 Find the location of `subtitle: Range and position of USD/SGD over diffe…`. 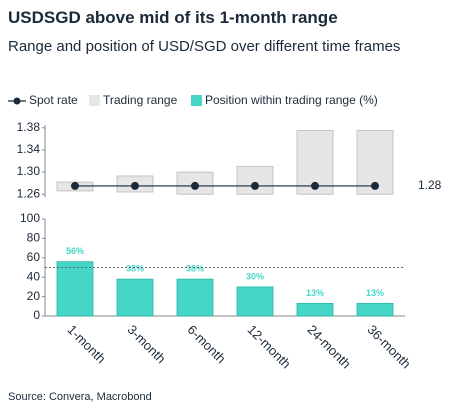

subtitle: Range and position of USD/SGD over diffe… is located at coordinates (204, 46).